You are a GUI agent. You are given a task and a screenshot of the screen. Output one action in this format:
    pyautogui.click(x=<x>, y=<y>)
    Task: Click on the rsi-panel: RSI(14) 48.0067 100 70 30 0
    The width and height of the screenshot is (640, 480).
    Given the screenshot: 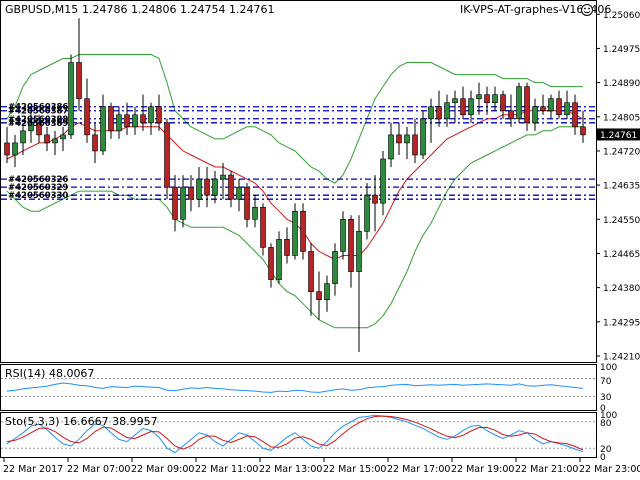 What is the action you would take?
    pyautogui.click(x=309, y=388)
    